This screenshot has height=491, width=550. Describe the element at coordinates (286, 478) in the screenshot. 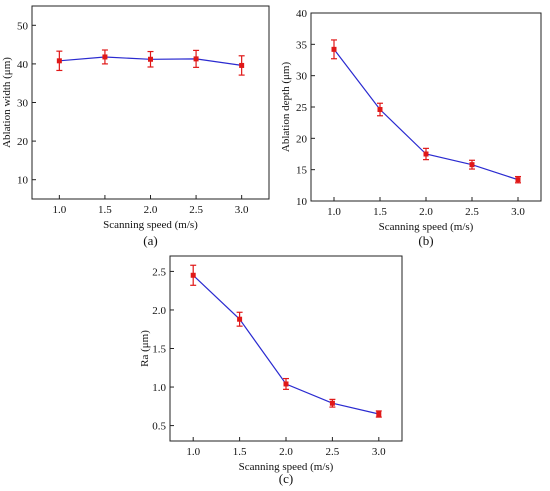

I see `panel-label: (c)` at that location.